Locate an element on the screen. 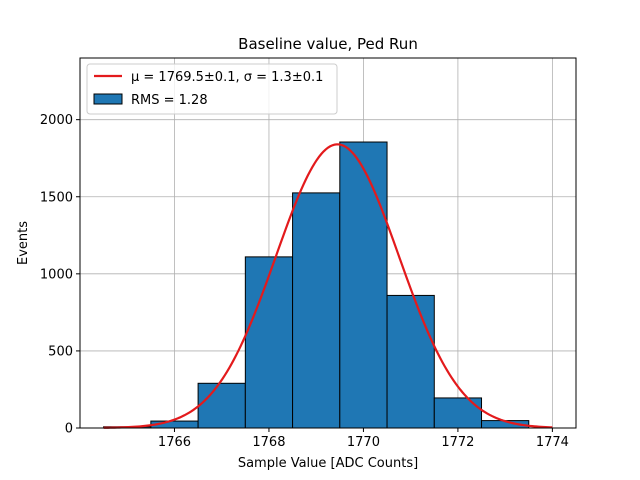 This screenshot has width=640, height=480. y-tick-label: 2000 is located at coordinates (56, 120).